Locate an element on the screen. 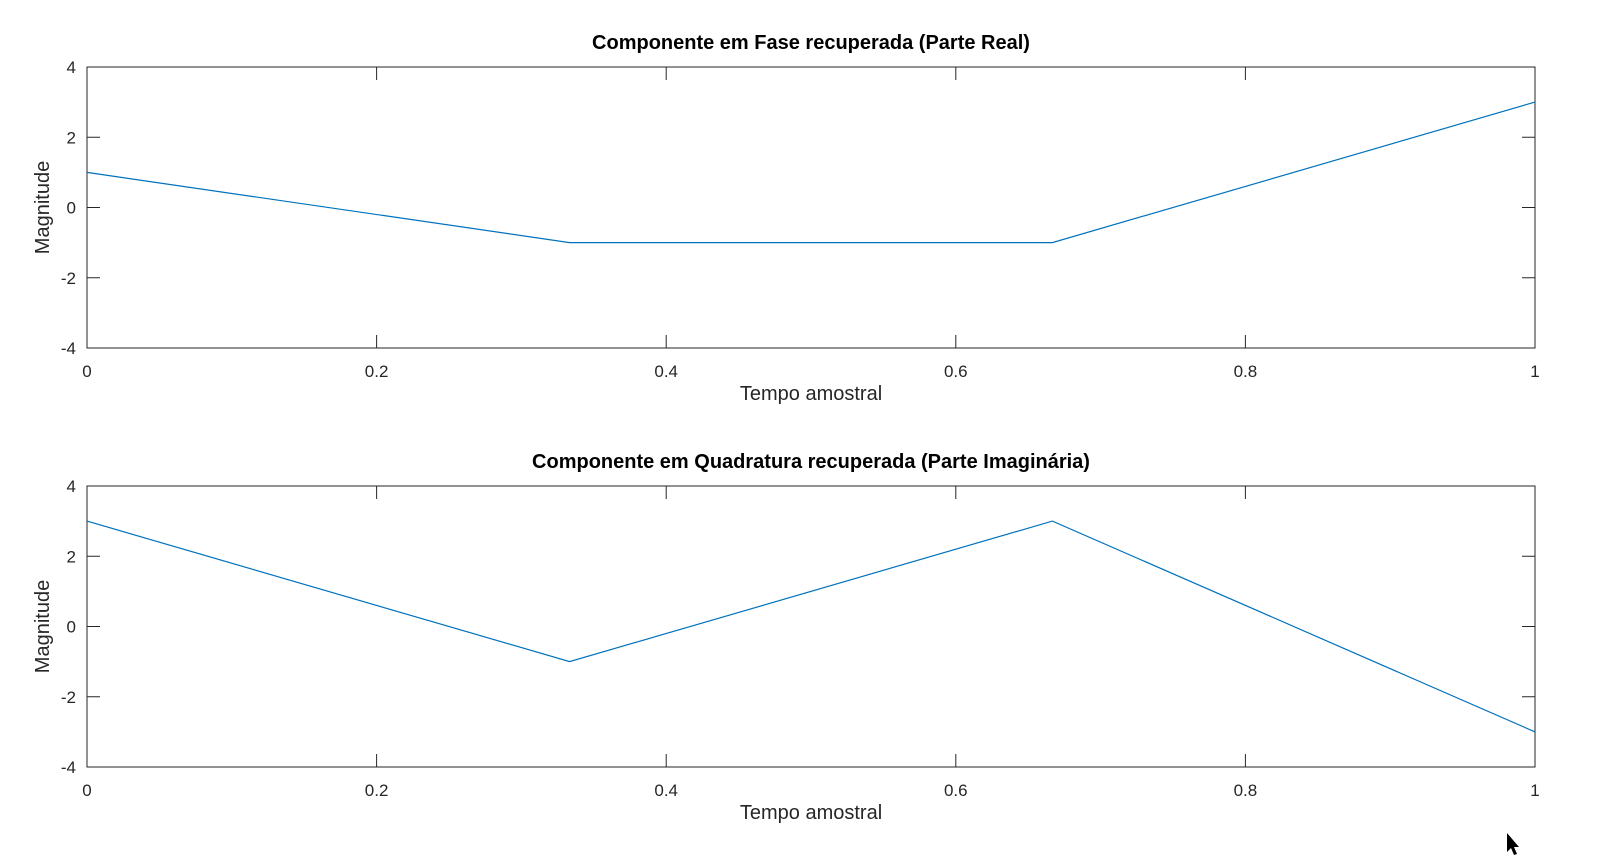 This screenshot has height=866, width=1611. series-line is located at coordinates (811, 172).